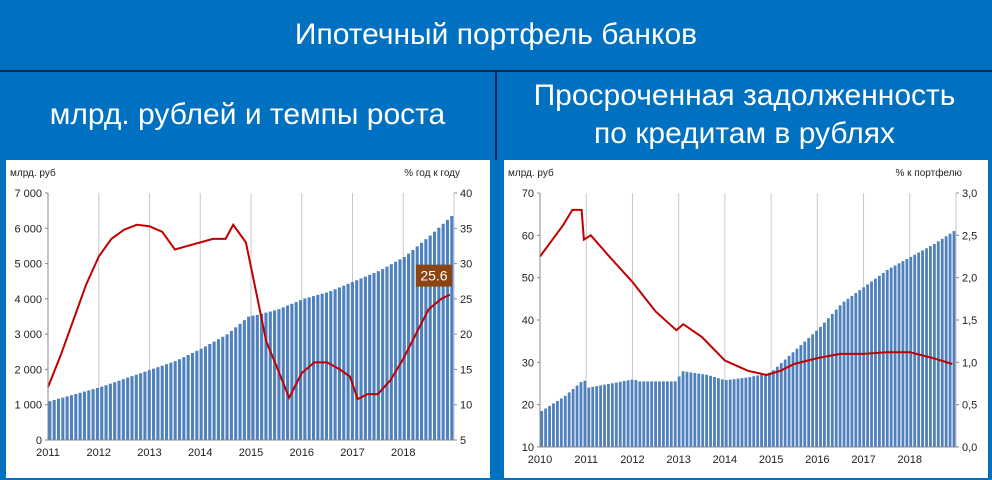 The width and height of the screenshot is (992, 480). What do you see at coordinates (969, 279) in the screenshot?
I see `y-tick-label-right: 2,0` at bounding box center [969, 279].